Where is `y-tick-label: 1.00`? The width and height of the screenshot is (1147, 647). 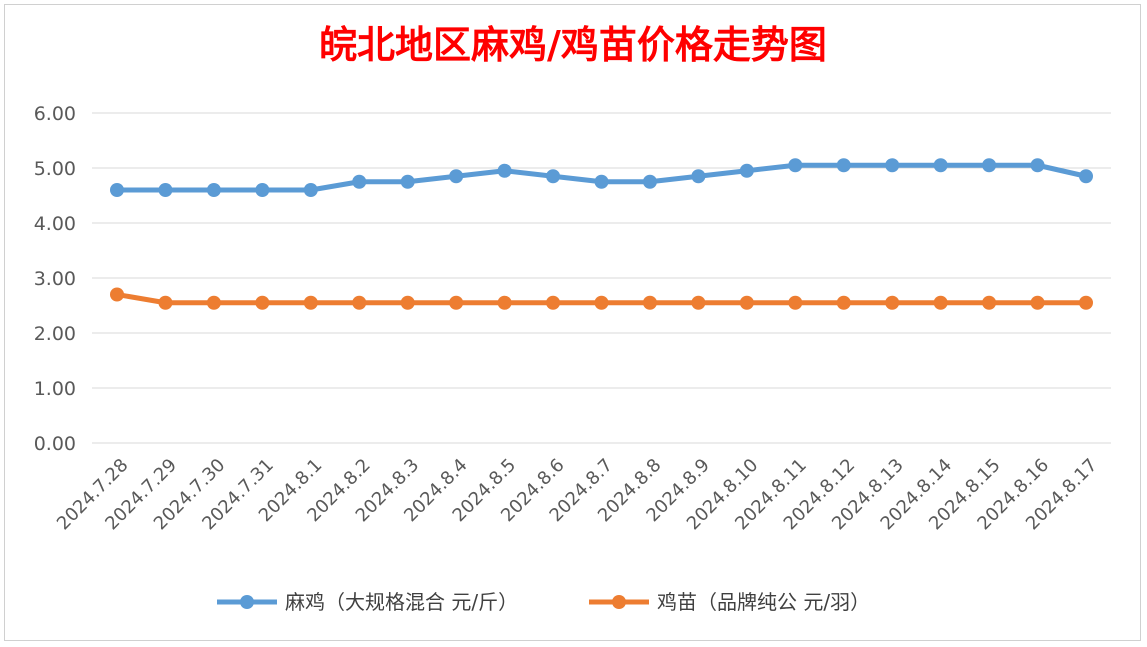 y-tick-label: 1.00 is located at coordinates (55, 389).